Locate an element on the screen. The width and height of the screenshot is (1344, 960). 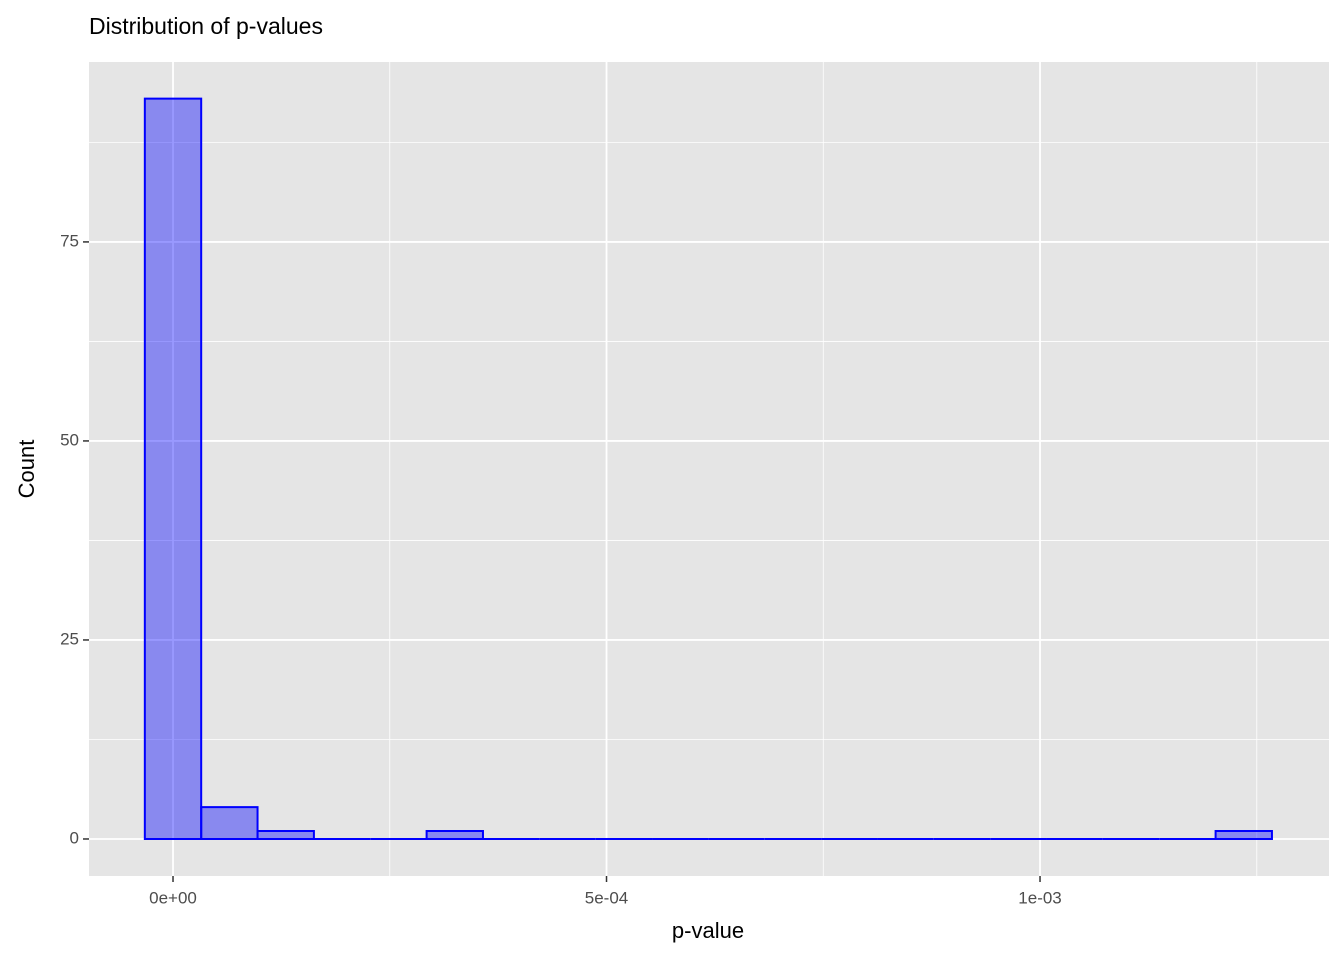
y-tick-label: 50 is located at coordinates (69, 439).